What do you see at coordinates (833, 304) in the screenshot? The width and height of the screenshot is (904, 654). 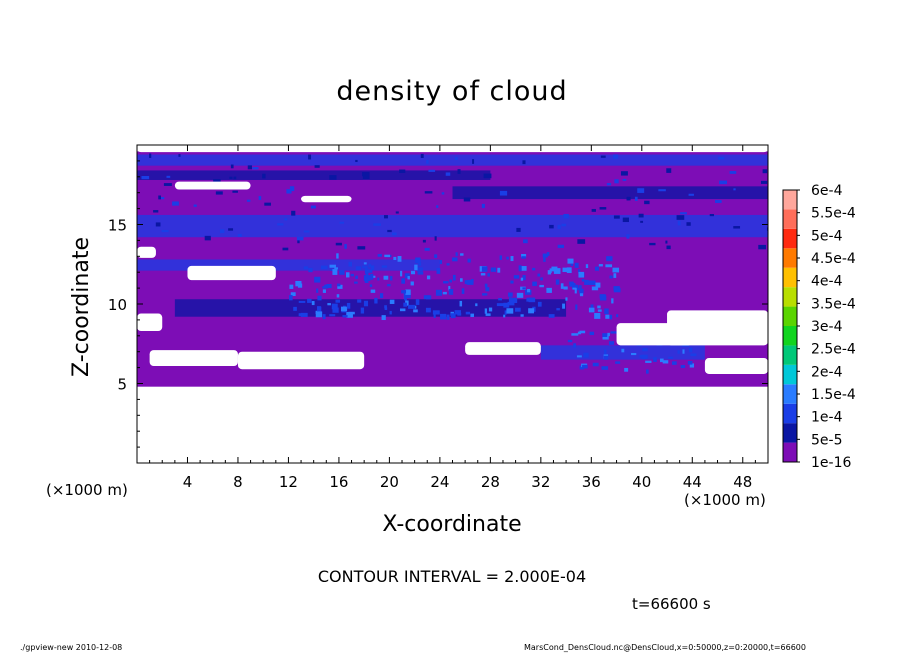 I see `colorbar-label: 3.5e-4` at bounding box center [833, 304].